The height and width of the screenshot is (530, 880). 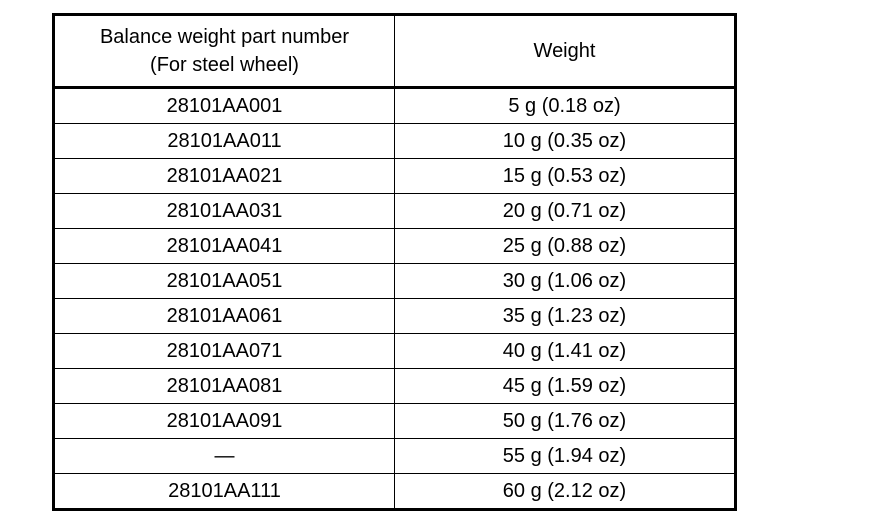 I want to click on table-row: 28101AA041 25 g (0.88 oz), so click(x=394, y=246).